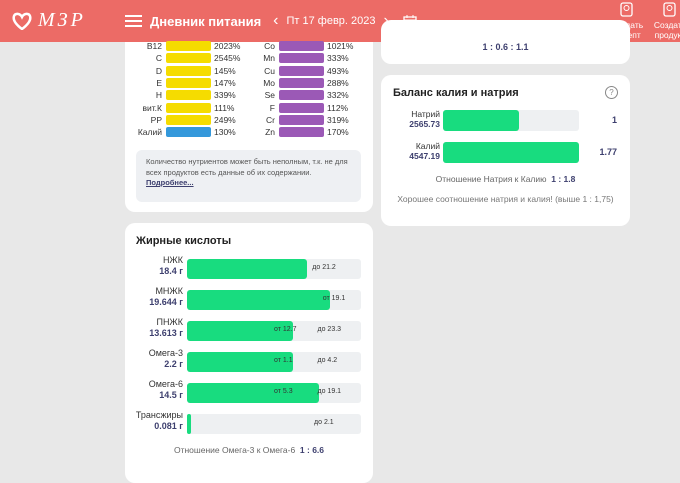  I want to click on balance-track, so click(511, 152).